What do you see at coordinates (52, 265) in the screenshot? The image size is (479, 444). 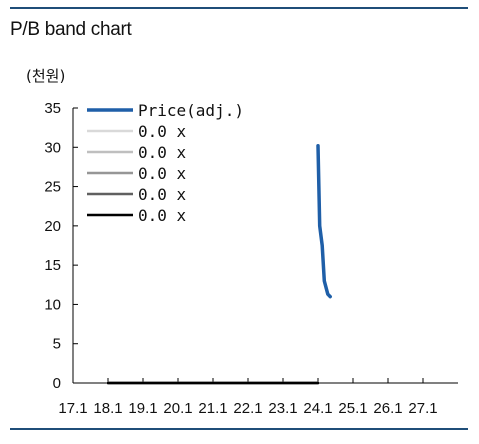 I see `y-tick-label: 15` at bounding box center [52, 265].